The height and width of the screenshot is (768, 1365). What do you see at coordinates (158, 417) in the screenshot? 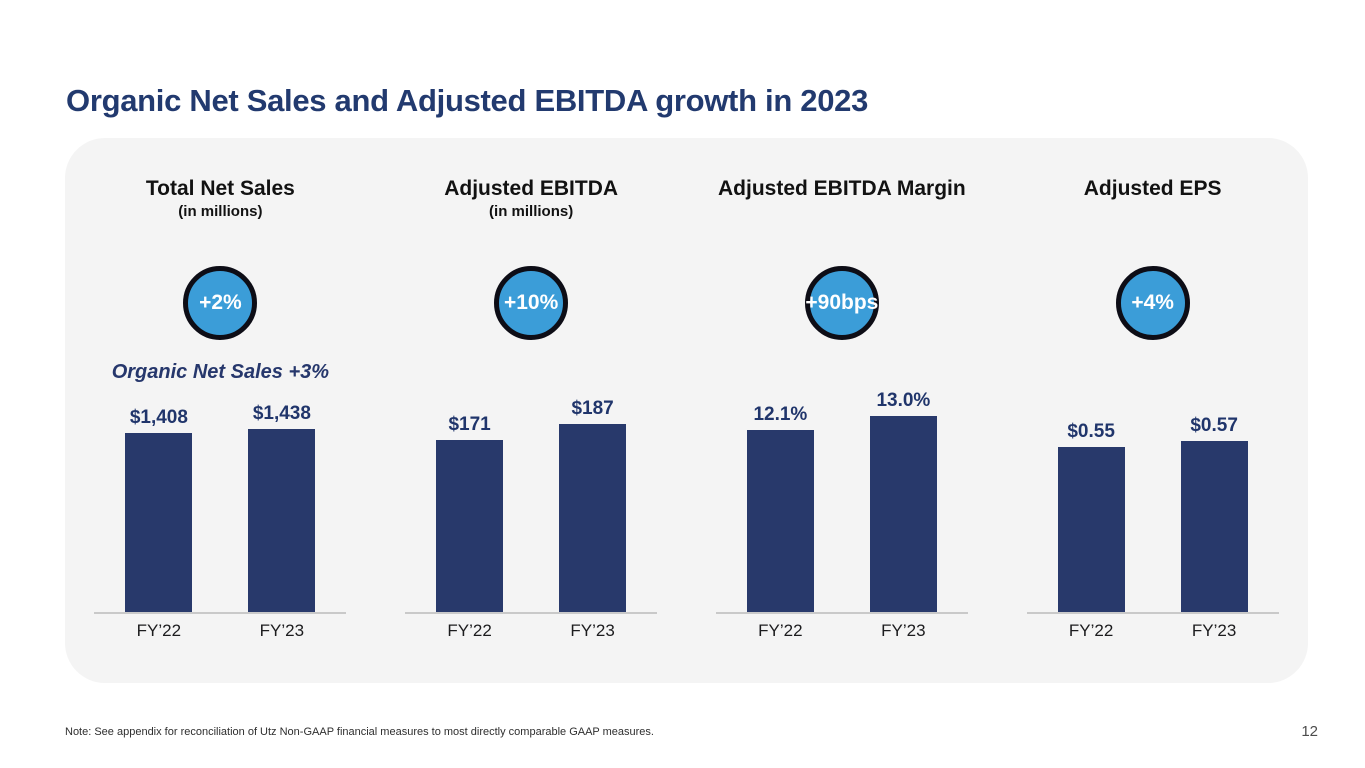
I see `bar-value-label: $1,408` at bounding box center [158, 417].